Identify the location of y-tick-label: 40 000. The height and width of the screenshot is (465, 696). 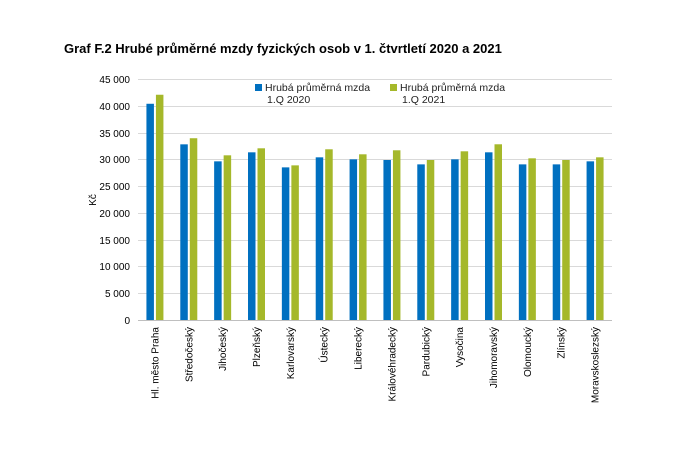
(114, 107).